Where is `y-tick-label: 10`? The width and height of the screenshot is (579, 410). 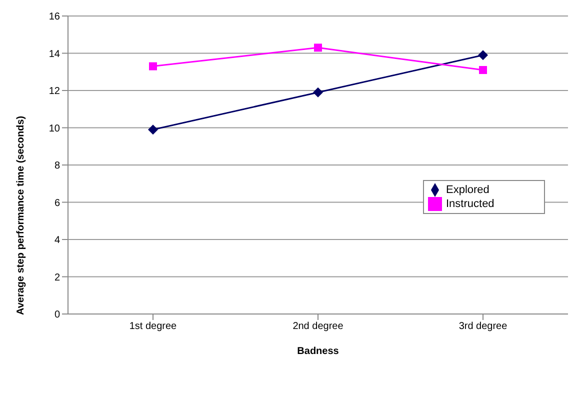
y-tick-label: 10 is located at coordinates (54, 128).